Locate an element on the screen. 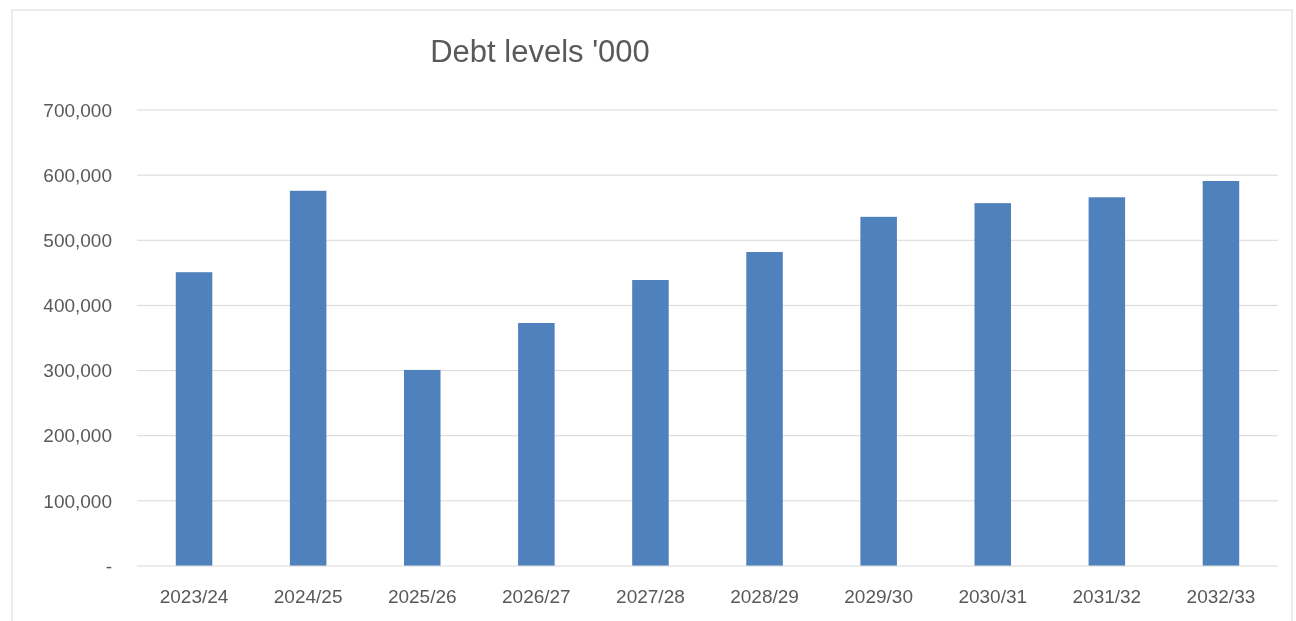  x-tick-label: 2032/33 is located at coordinates (1221, 596).